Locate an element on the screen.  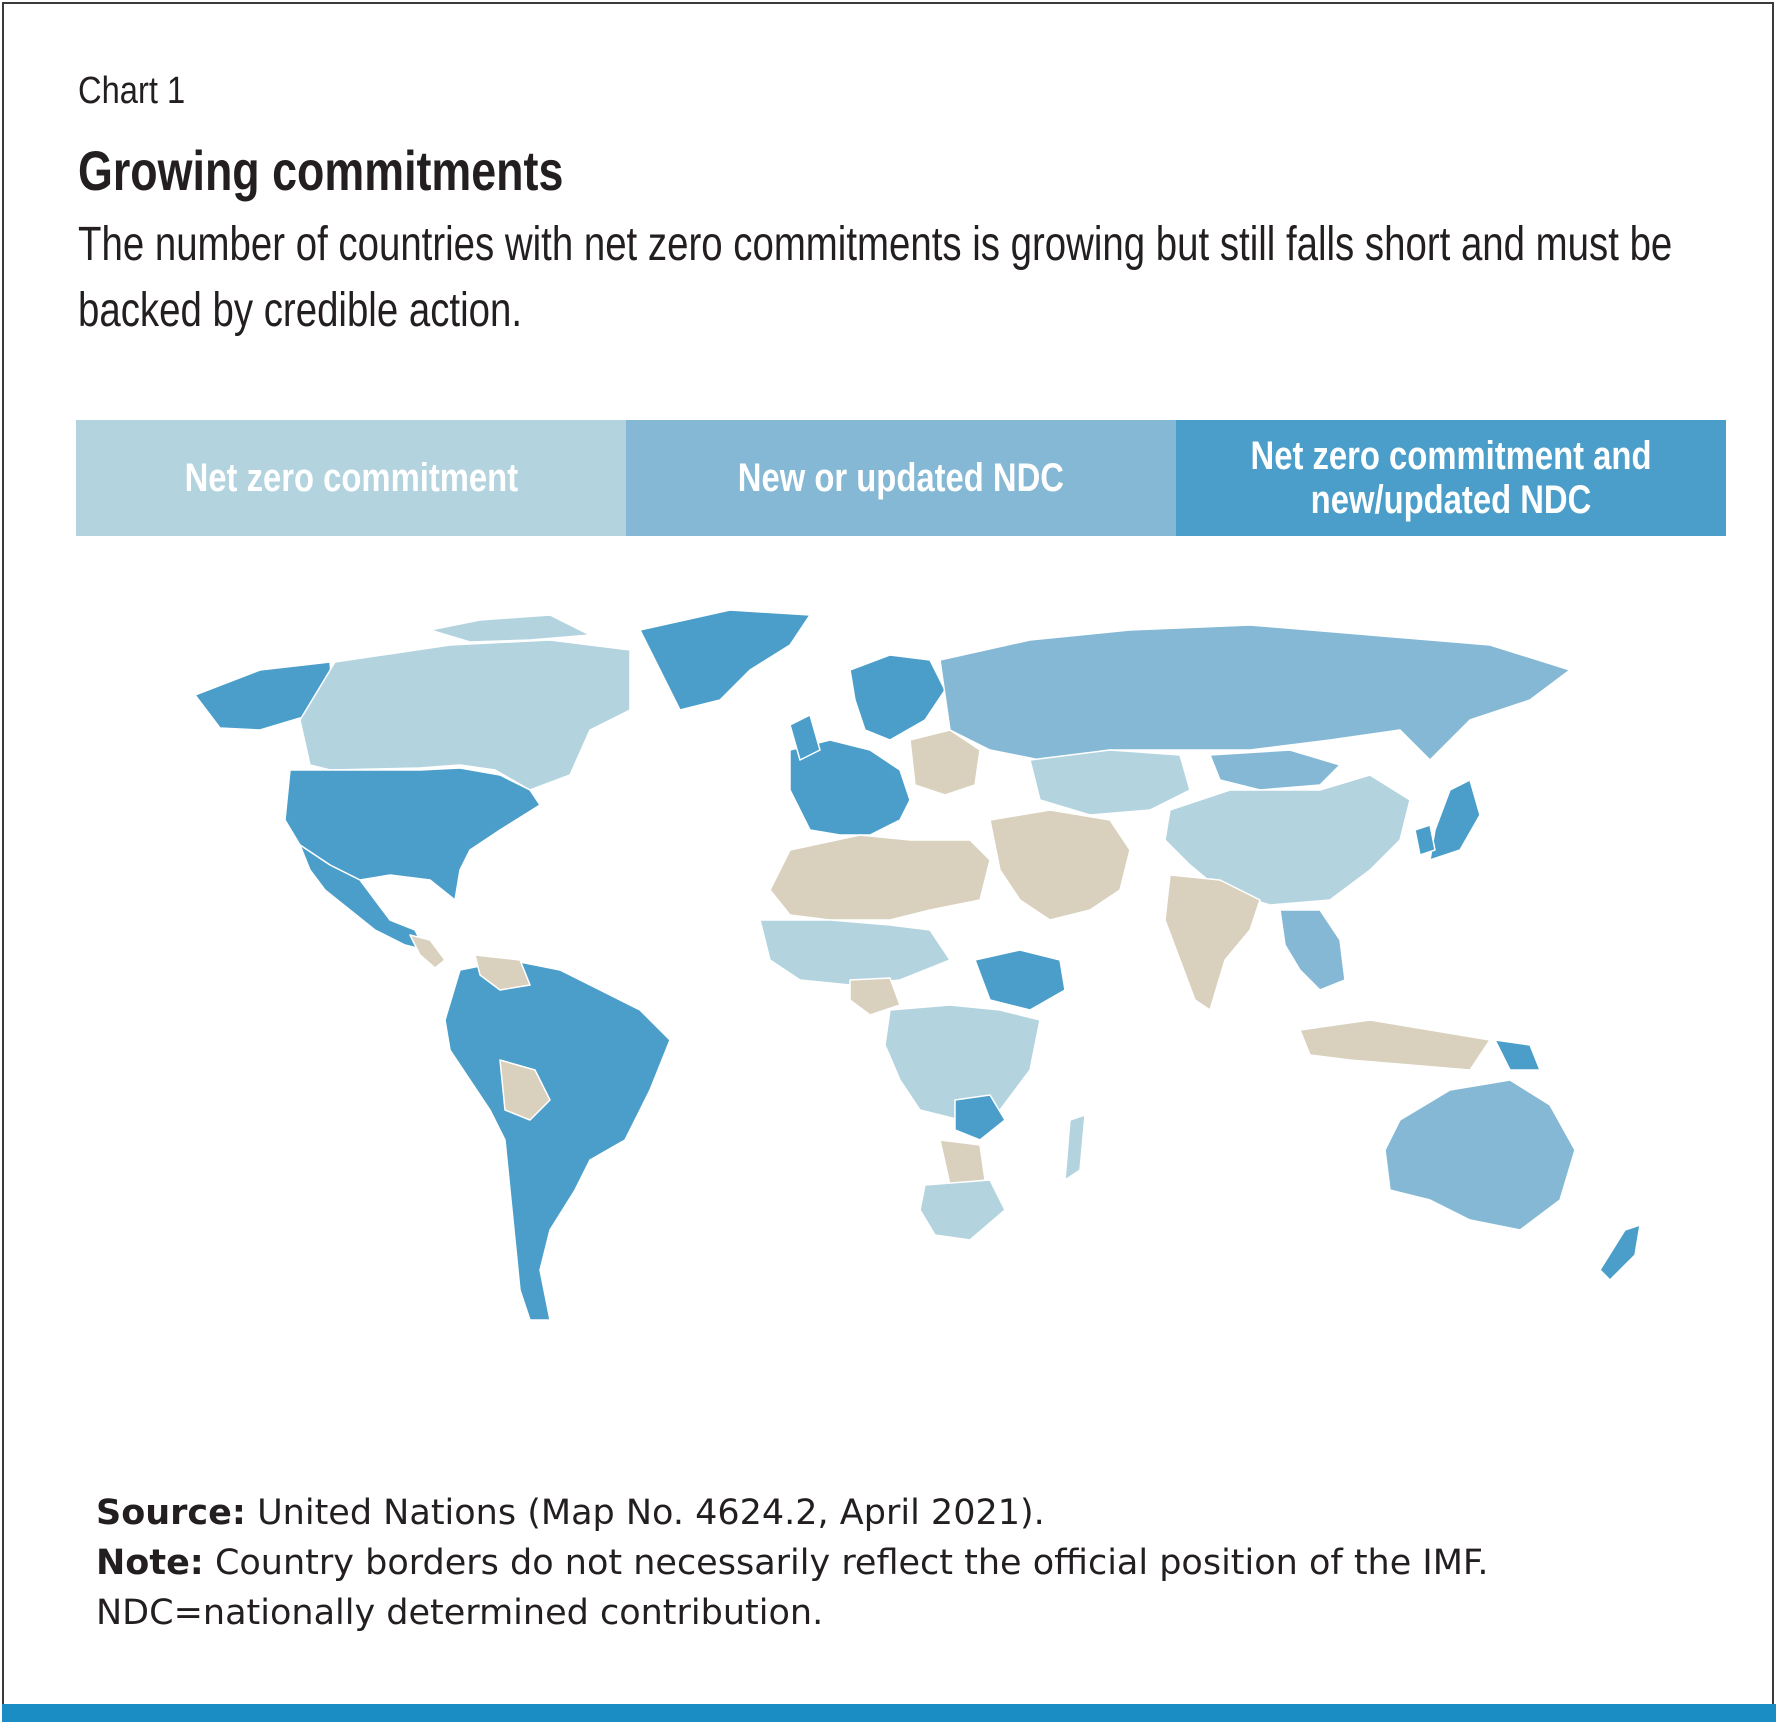
region-brazil-argentina is located at coordinates (557, 1140).